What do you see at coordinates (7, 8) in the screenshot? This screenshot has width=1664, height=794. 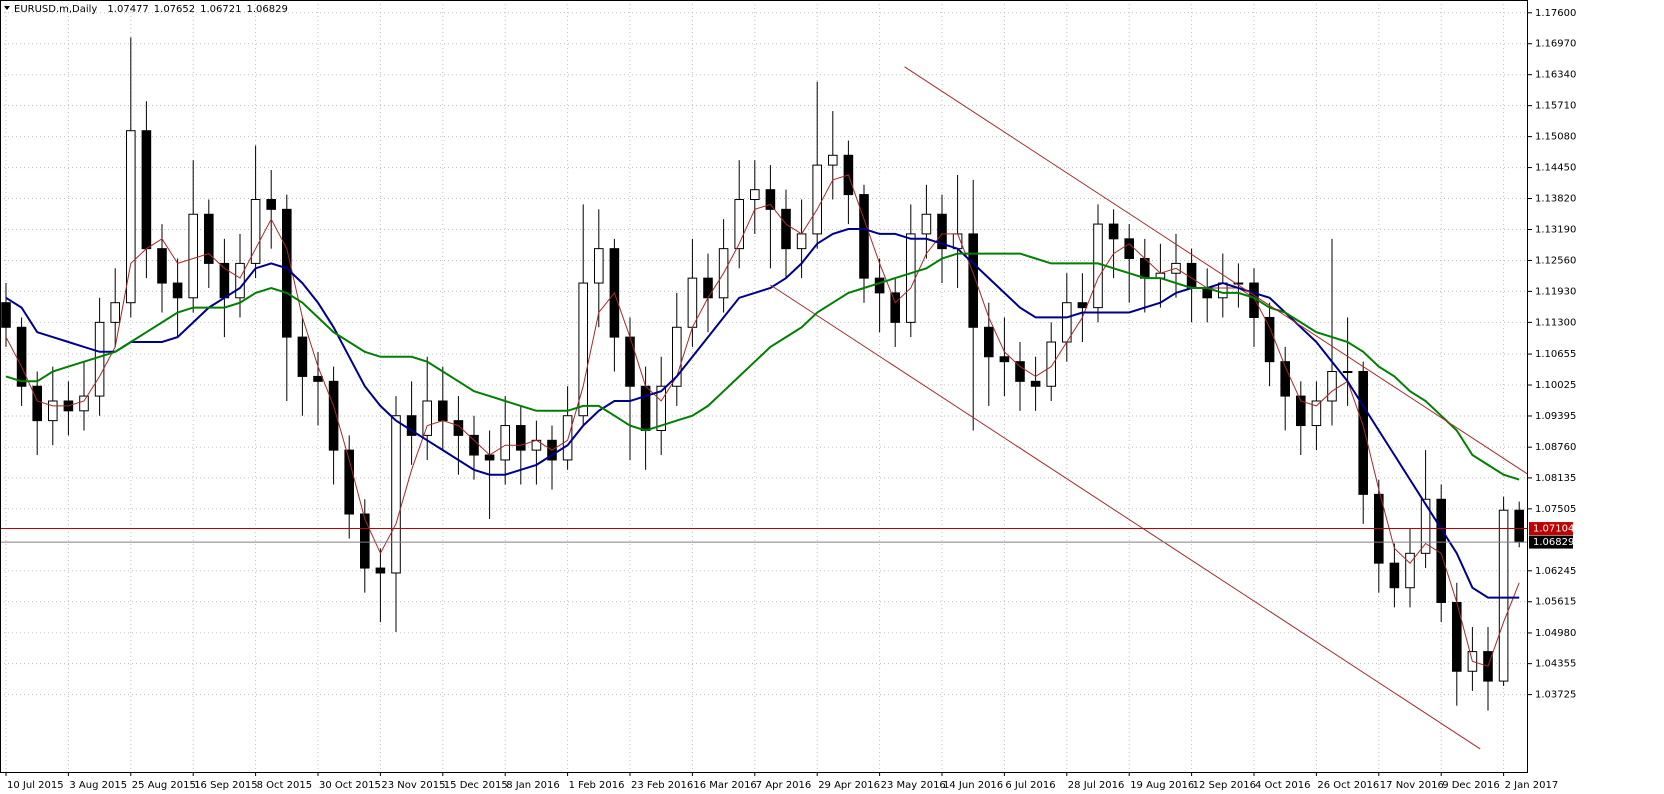 I see `menu-triangle` at bounding box center [7, 8].